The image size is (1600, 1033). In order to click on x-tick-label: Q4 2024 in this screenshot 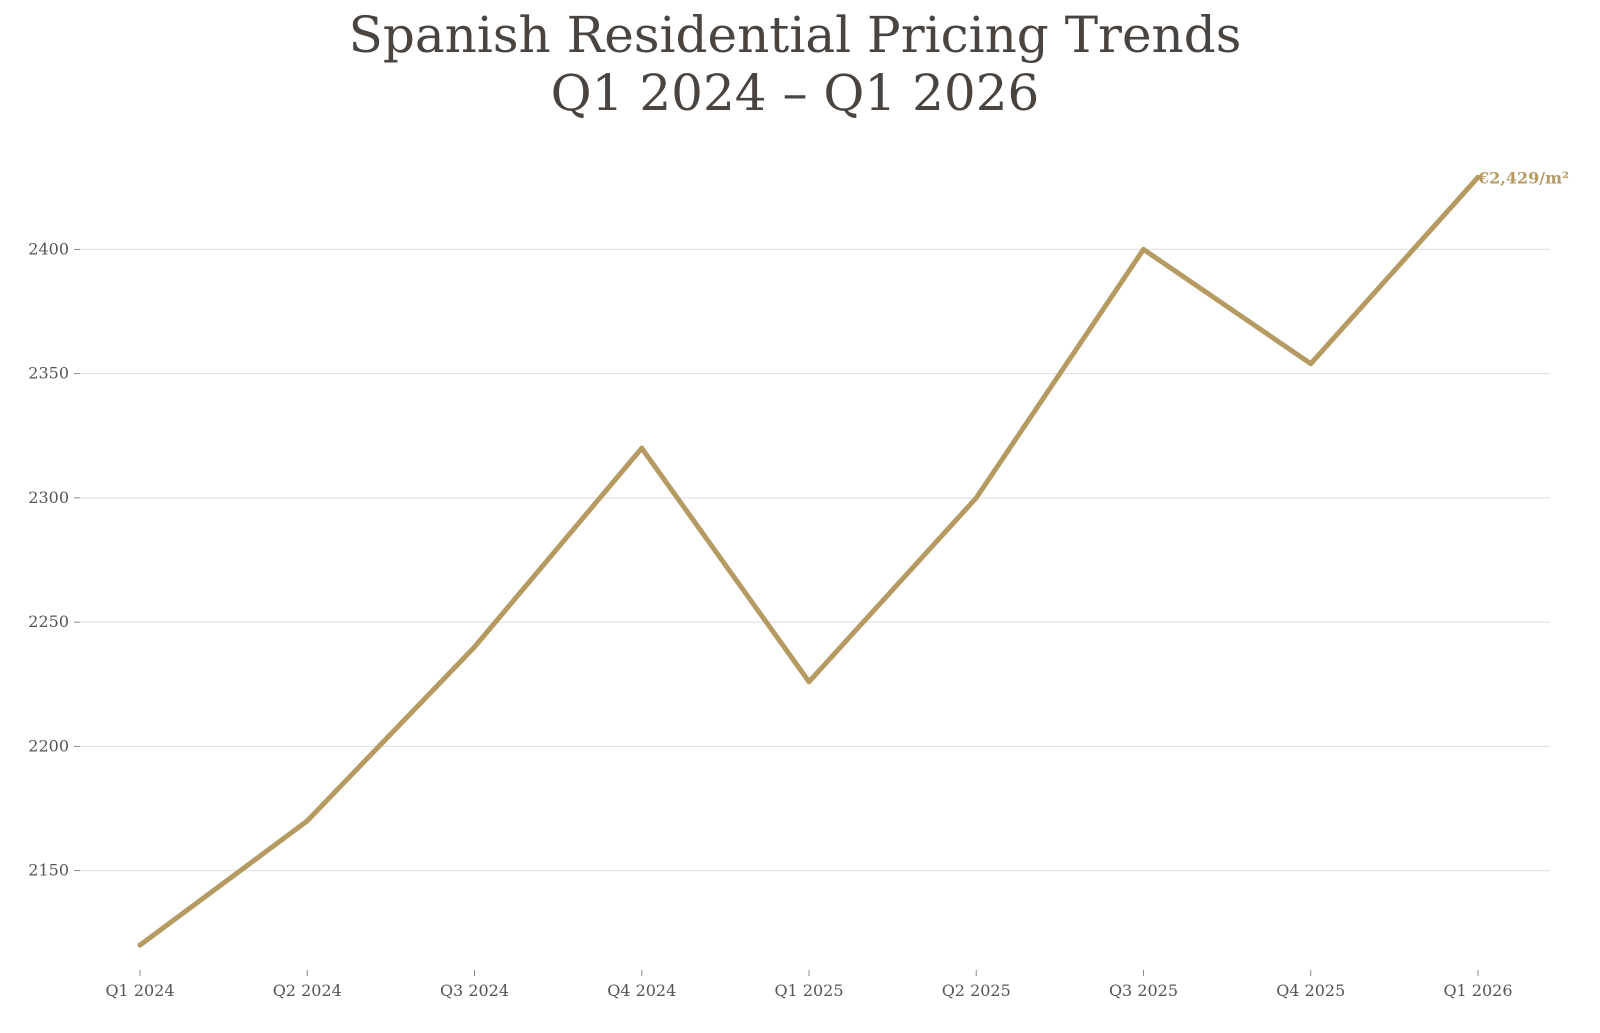, I will do `click(641, 990)`.